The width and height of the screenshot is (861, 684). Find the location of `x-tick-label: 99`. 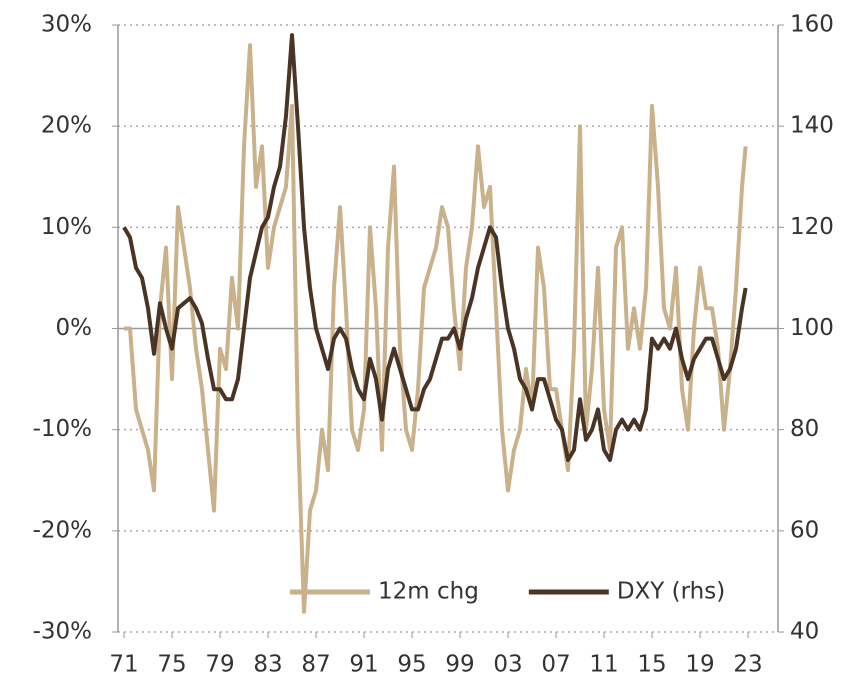

x-tick-label: 99 is located at coordinates (459, 665).